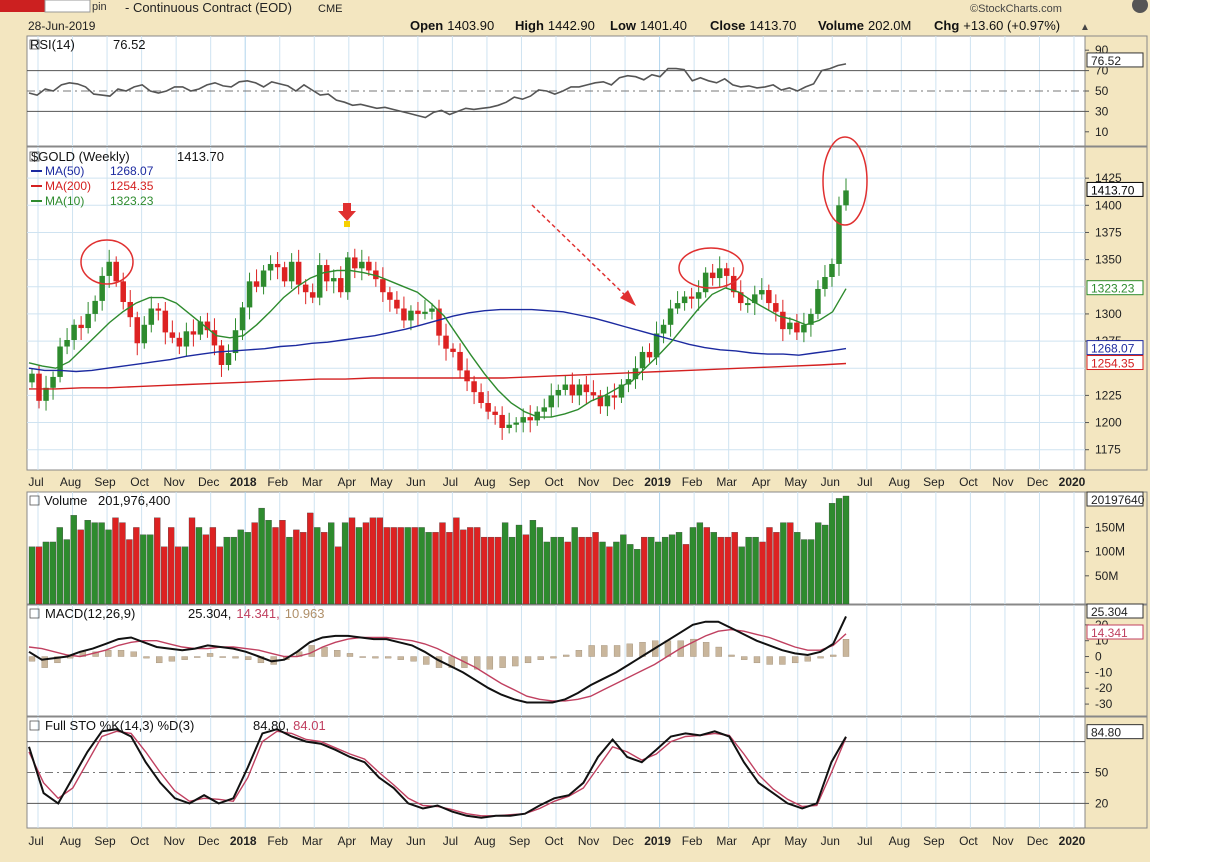  I want to click on stat-3: Close 1413.70, so click(753, 25).